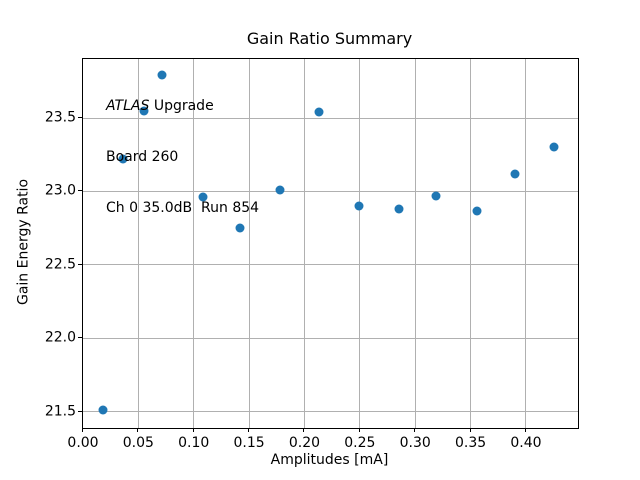 This screenshot has height=480, width=640. Describe the element at coordinates (526, 443) in the screenshot. I see `x-tick-label: 0.40` at that location.